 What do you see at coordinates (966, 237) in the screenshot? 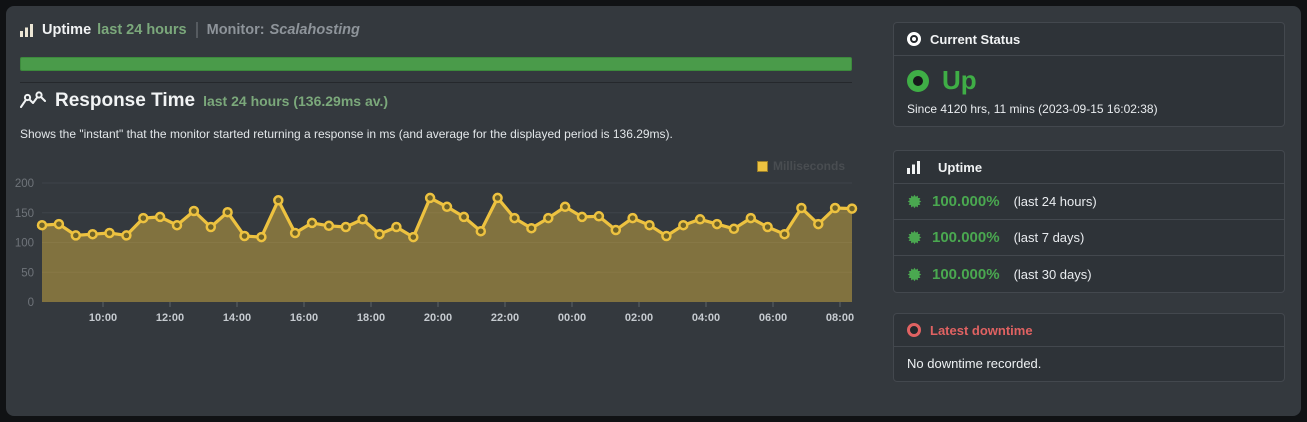
I see `uptime-pct-7d: 100.000%` at bounding box center [966, 237].